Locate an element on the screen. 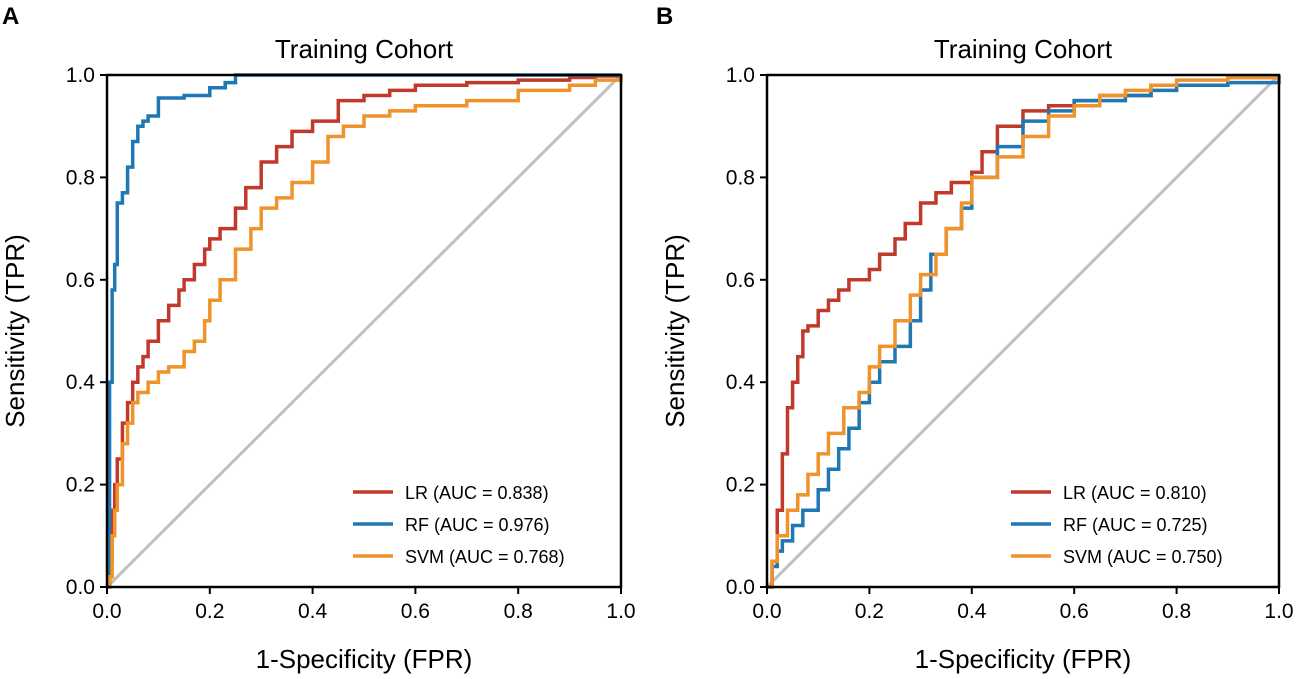  legend-entry-svm: SVM (AUC = 0.750) is located at coordinates (1143, 557).